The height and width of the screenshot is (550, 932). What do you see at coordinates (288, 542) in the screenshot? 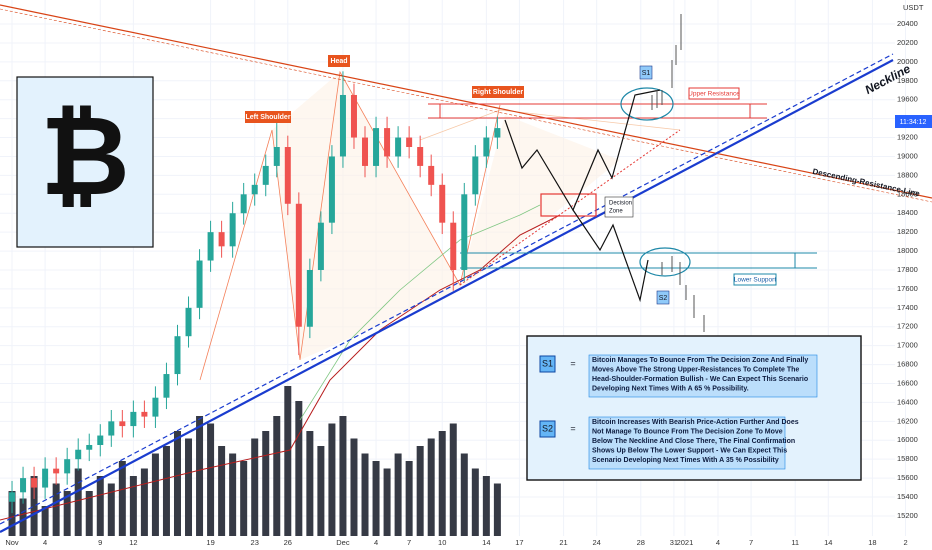
I see `x-tick-label: 26` at bounding box center [288, 542].